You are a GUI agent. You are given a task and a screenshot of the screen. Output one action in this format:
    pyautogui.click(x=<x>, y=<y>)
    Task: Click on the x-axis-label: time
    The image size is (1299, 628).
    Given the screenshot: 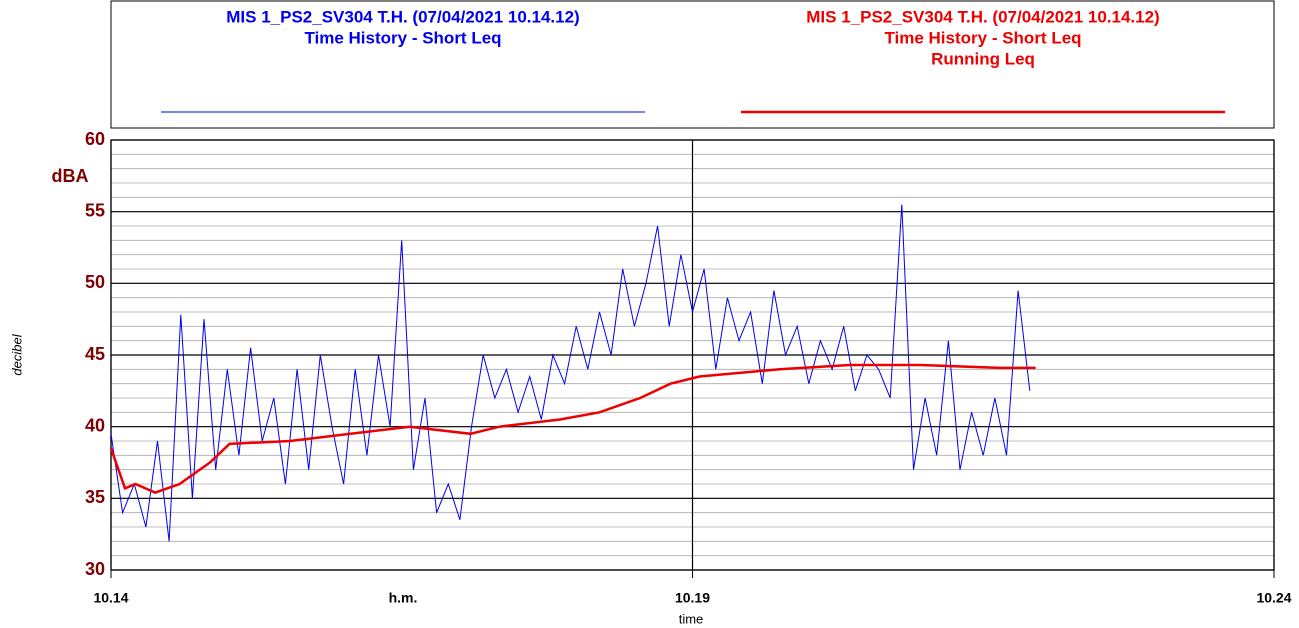 What is the action you would take?
    pyautogui.click(x=691, y=618)
    